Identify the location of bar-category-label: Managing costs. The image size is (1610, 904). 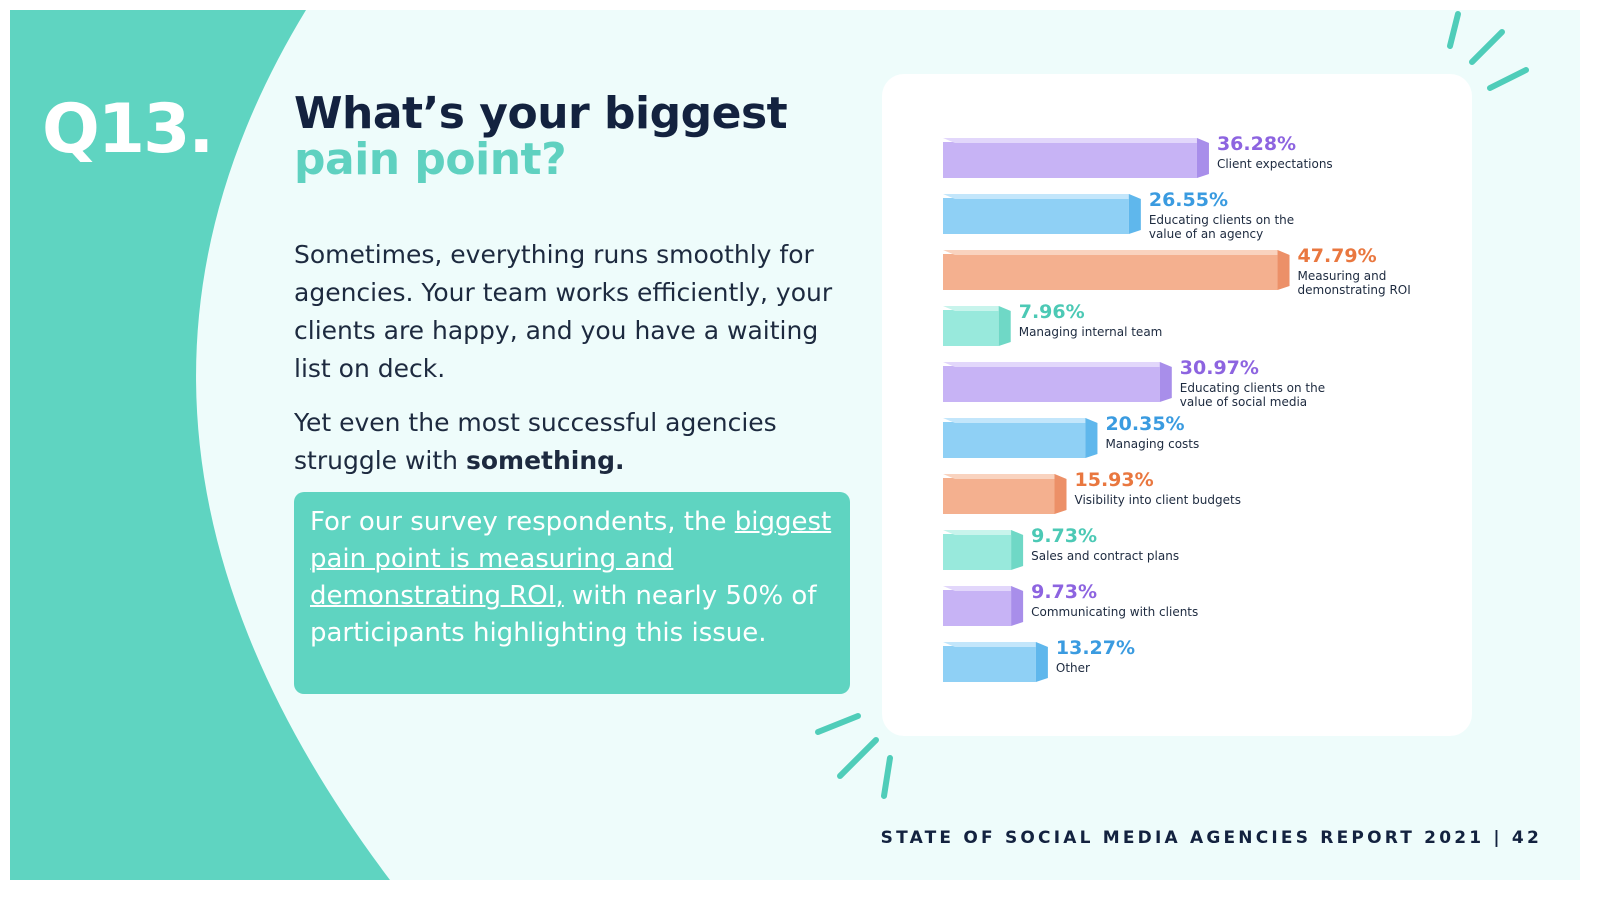
(1152, 444).